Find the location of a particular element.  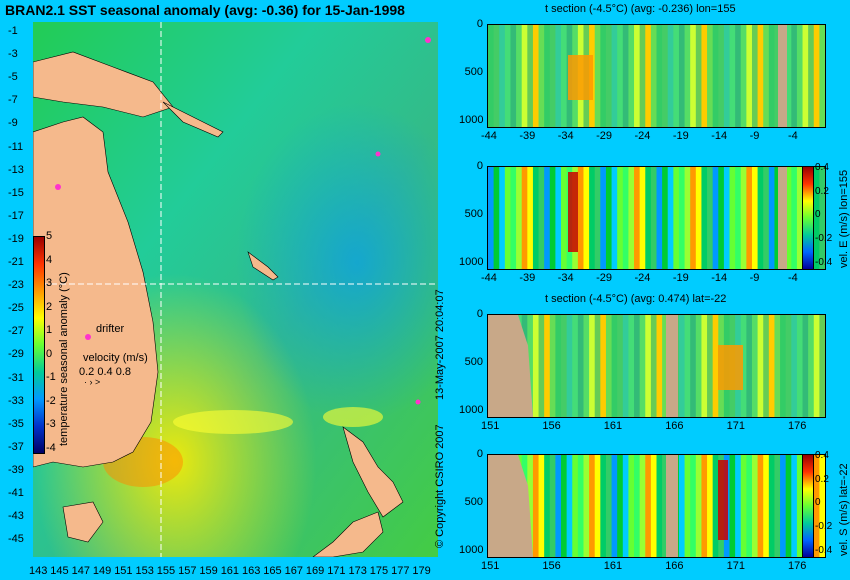

section-x-tick: -29 is located at coordinates (604, 136).